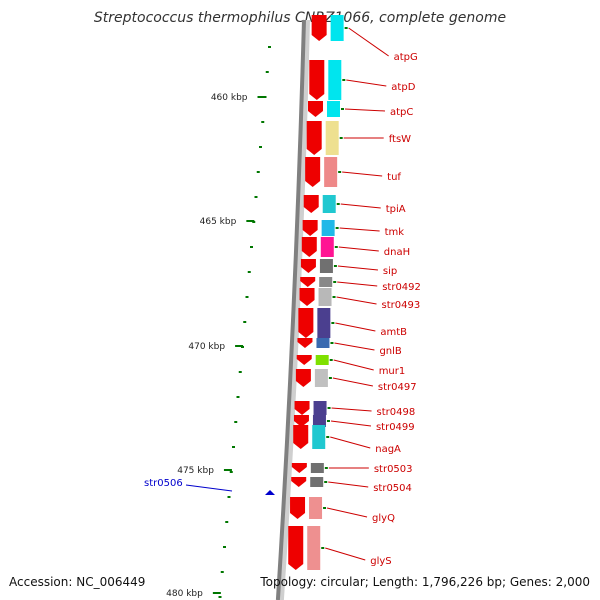 This screenshot has height=600, width=600. I want to click on gene-label-dnaH: dnaH, so click(397, 252).